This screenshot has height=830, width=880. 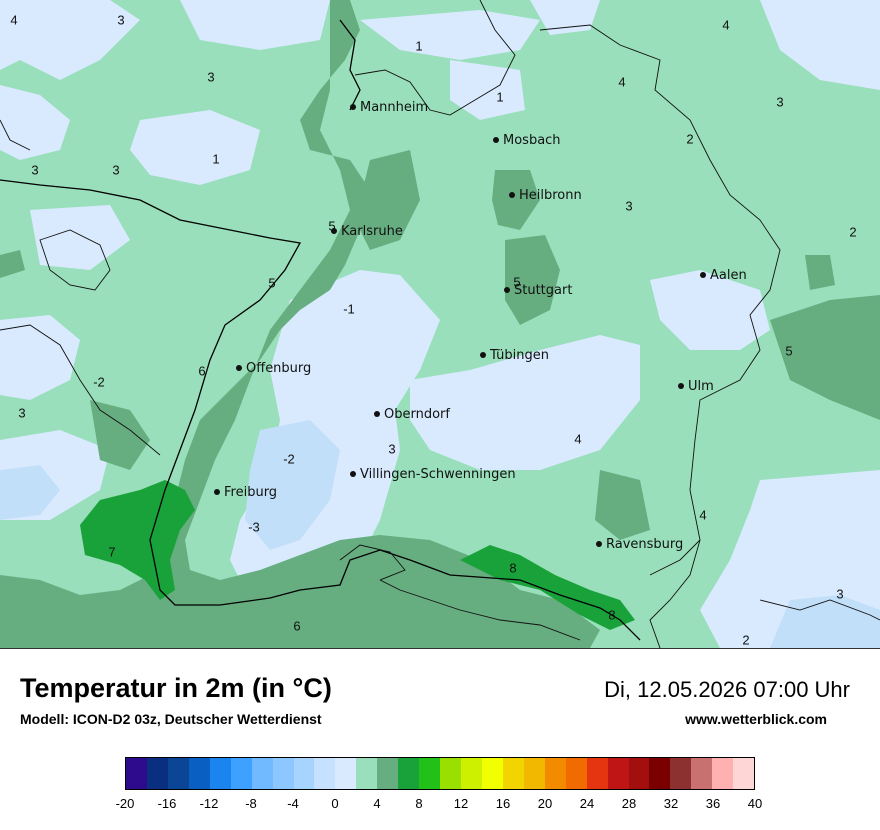 What do you see at coordinates (545, 803) in the screenshot?
I see `legend-tick-label: 20` at bounding box center [545, 803].